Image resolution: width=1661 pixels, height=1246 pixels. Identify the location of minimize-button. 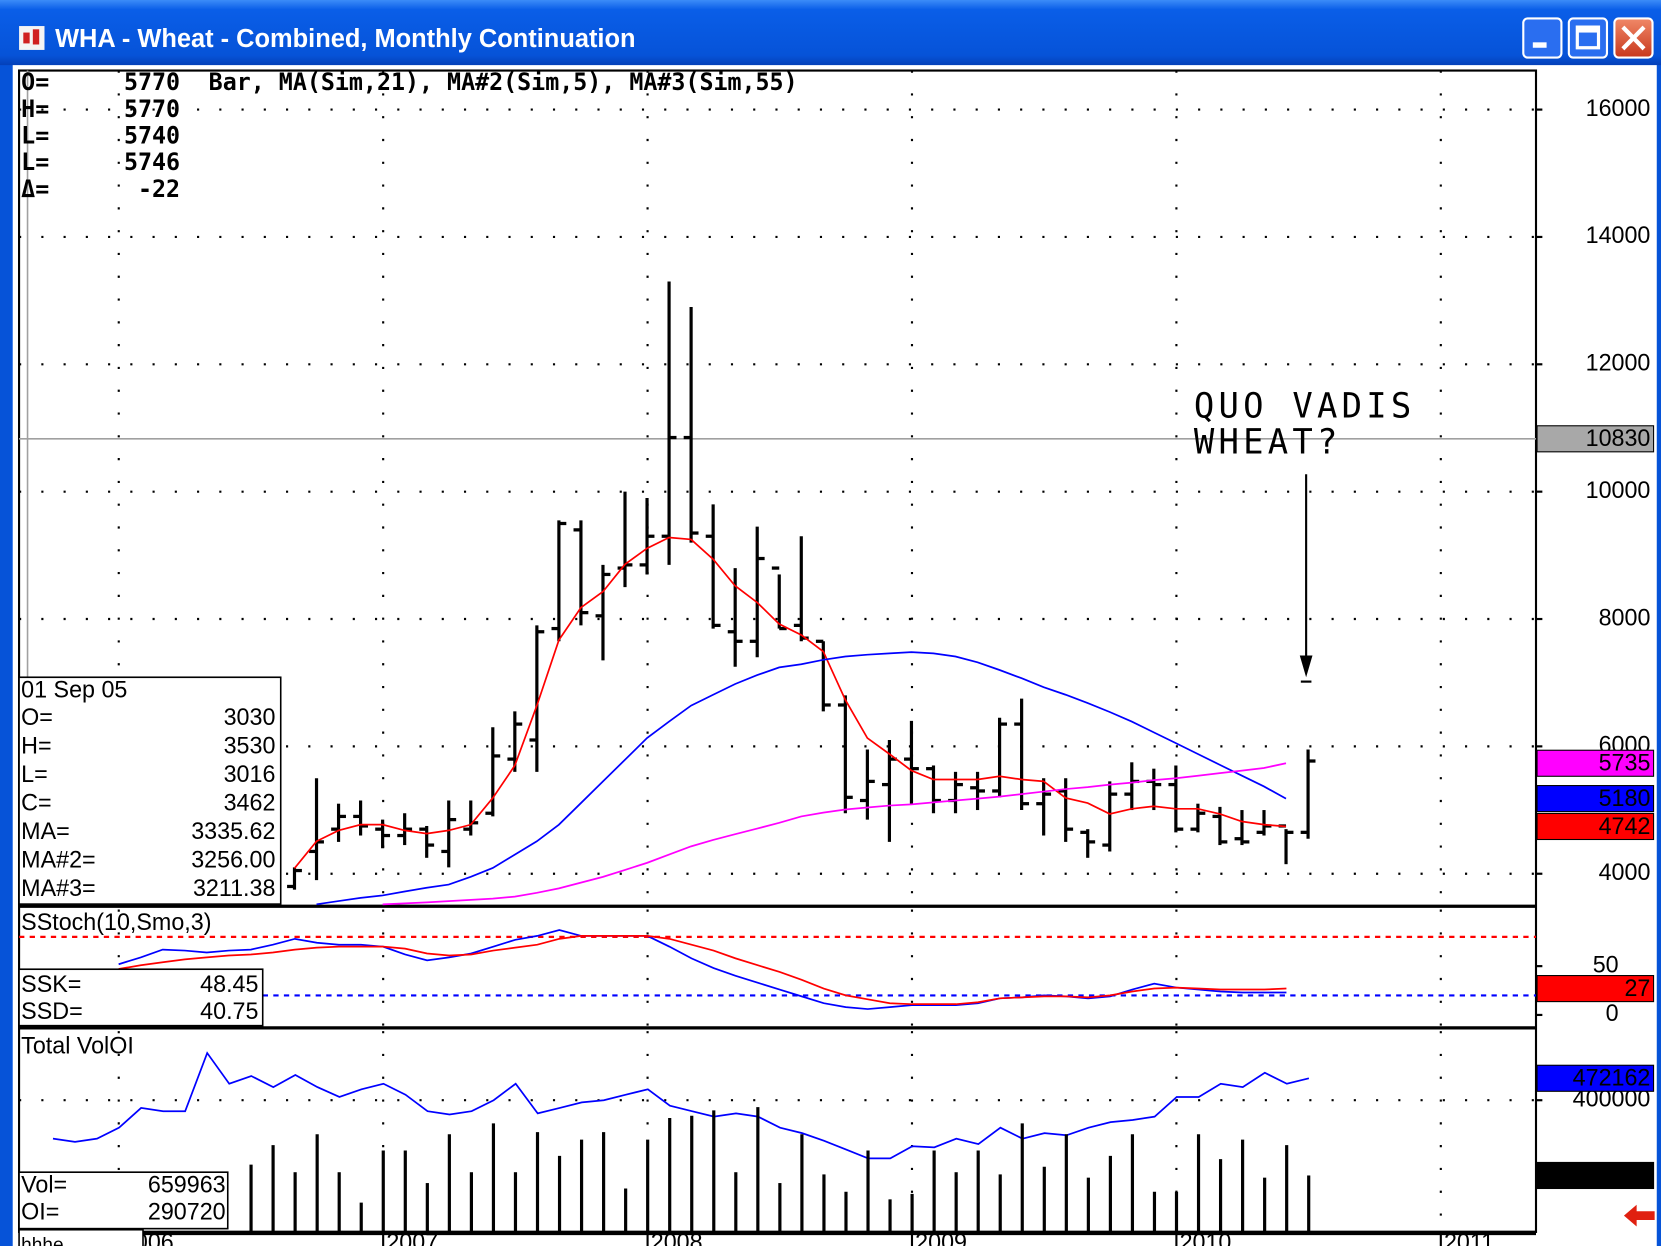
(1542, 38).